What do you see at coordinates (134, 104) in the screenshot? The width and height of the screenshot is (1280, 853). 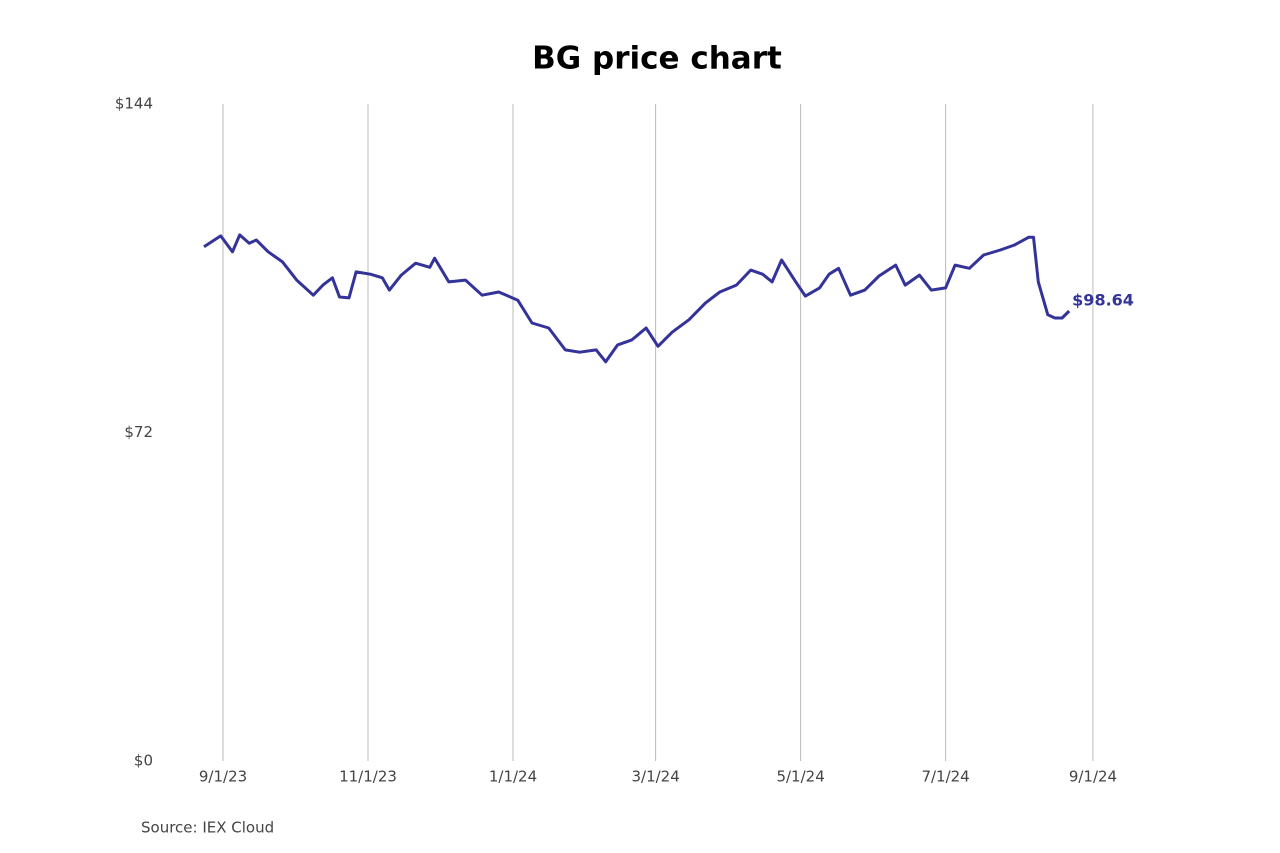 I see `y-tick-label: $144` at bounding box center [134, 104].